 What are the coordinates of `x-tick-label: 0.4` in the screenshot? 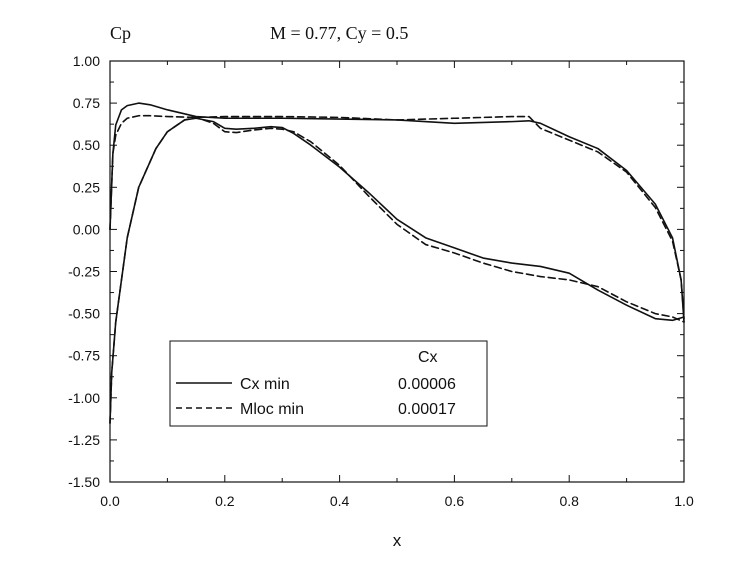 It's located at (340, 501).